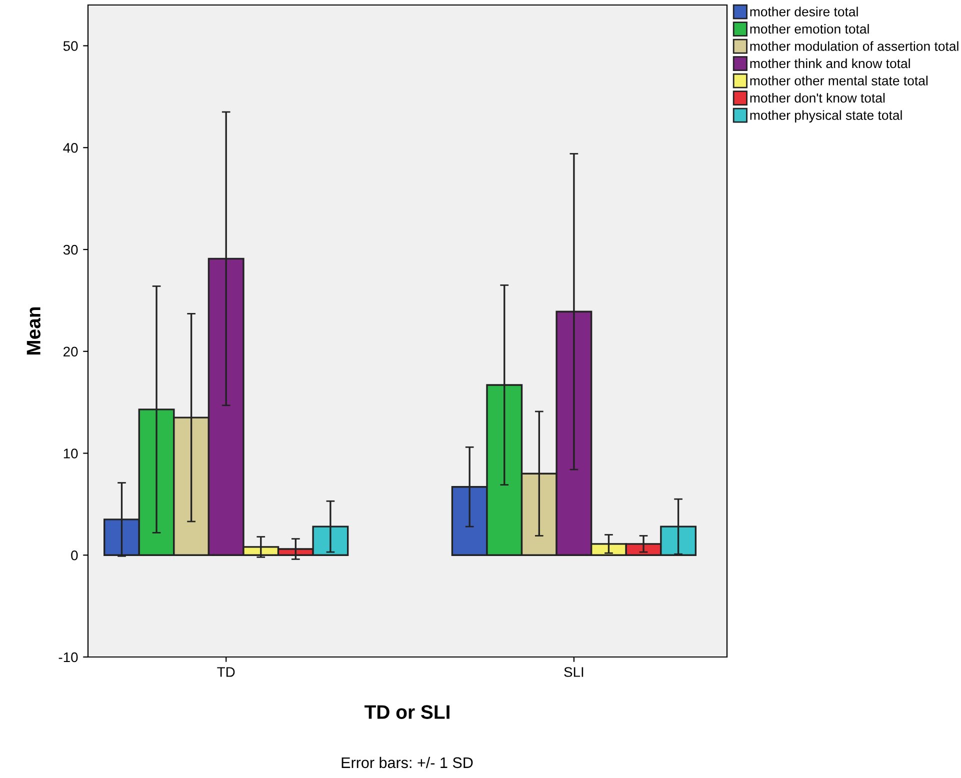 This screenshot has height=778, width=961. What do you see at coordinates (71, 453) in the screenshot?
I see `y-tick-label: 10` at bounding box center [71, 453].